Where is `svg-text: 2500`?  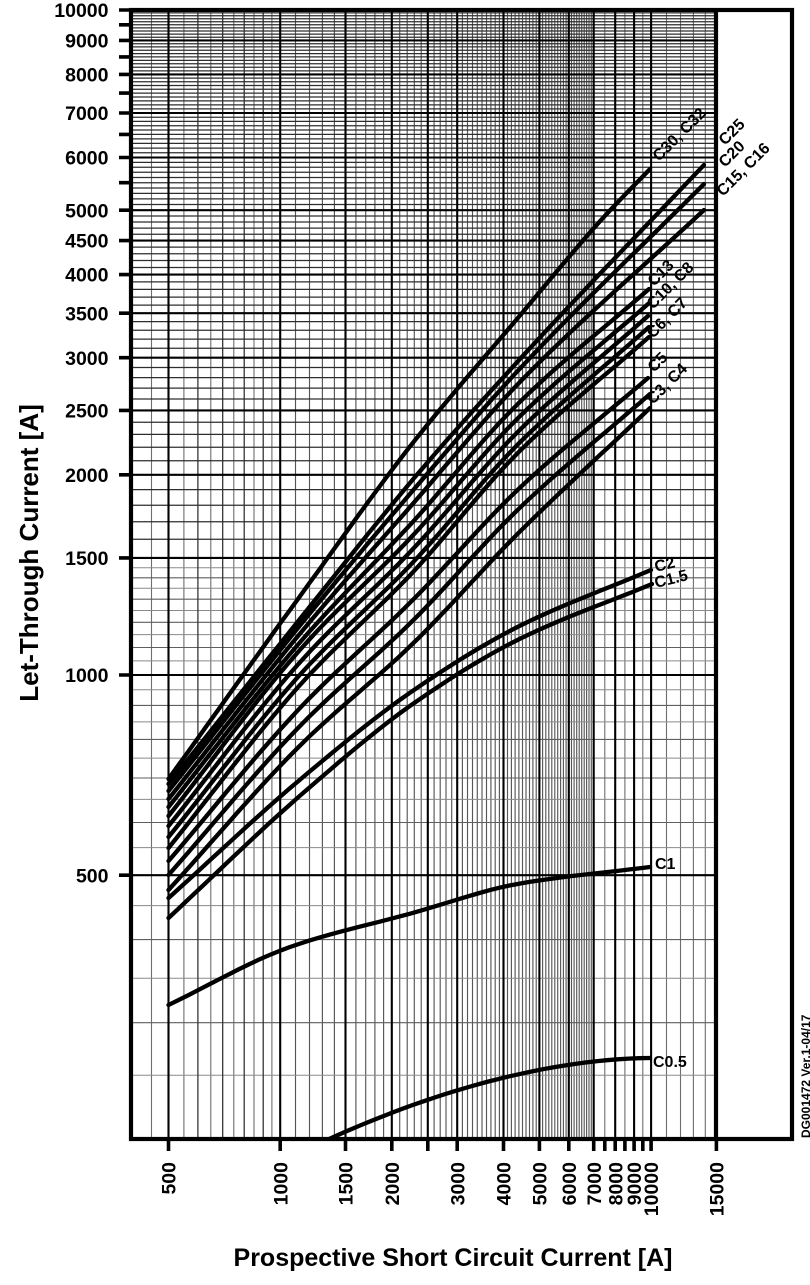 svg-text: 2500 is located at coordinates (87, 412).